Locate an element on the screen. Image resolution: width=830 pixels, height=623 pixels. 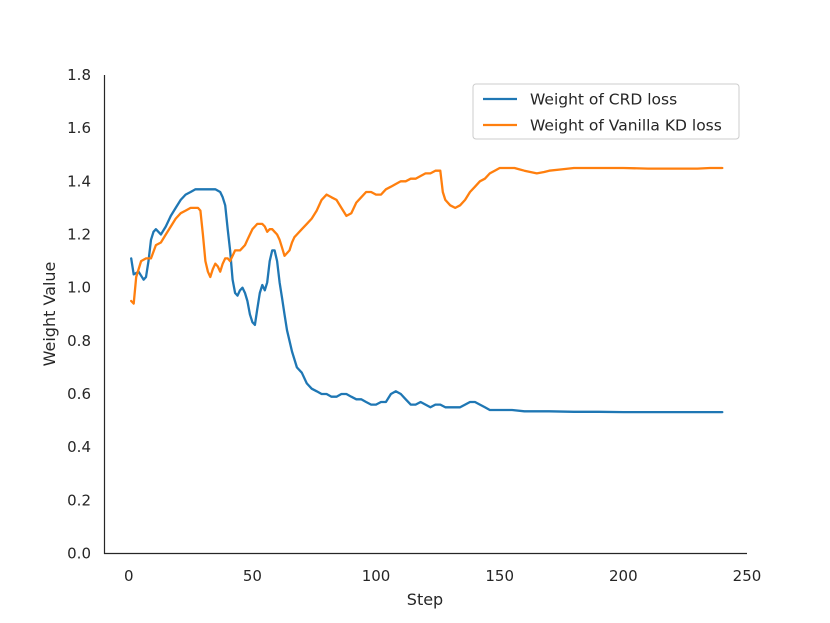
y-tick-label-1.0: 1.0 is located at coordinates (79, 288).